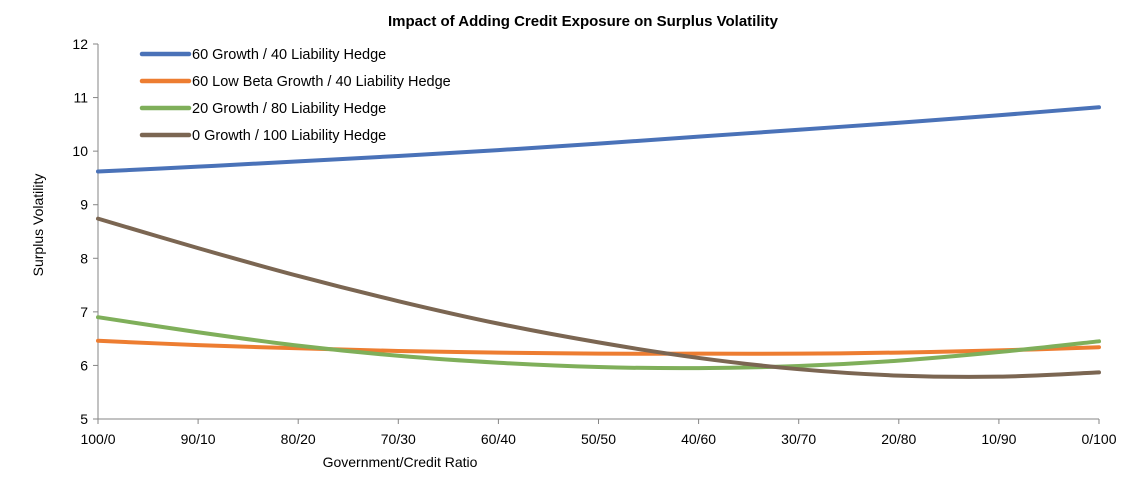  Describe the element at coordinates (38, 225) in the screenshot. I see `y-axis-title: Surplus Volatility` at that location.